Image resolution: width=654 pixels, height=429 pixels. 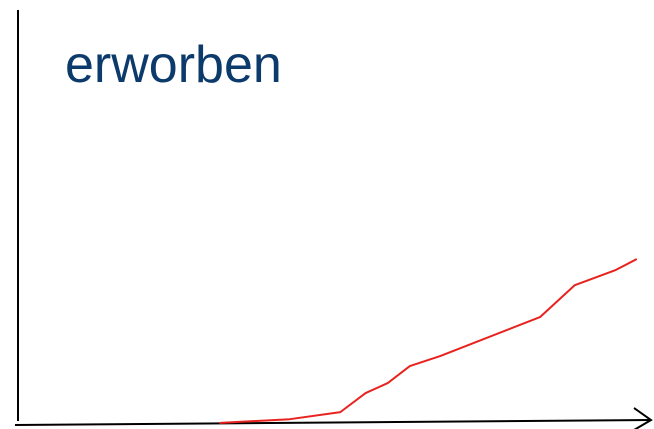 What do you see at coordinates (173, 65) in the screenshot?
I see `chart-title: erworben` at bounding box center [173, 65].